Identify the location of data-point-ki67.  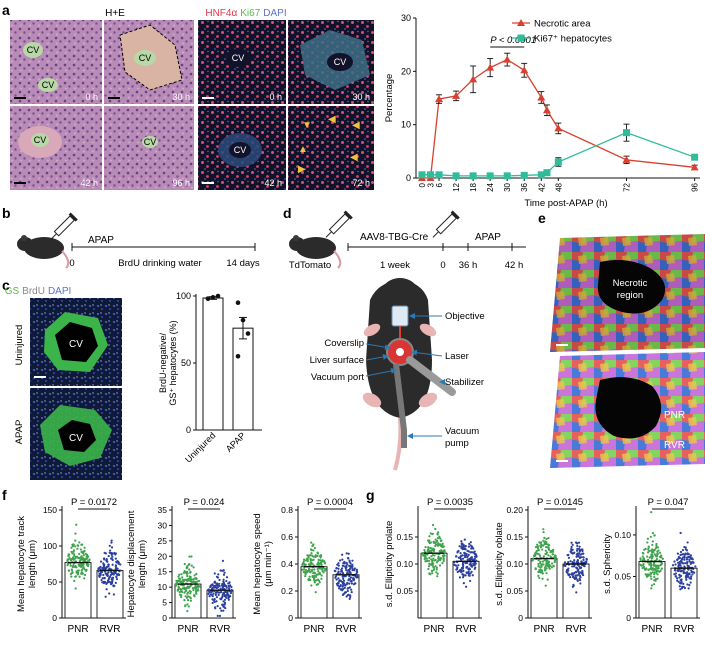
(490, 176).